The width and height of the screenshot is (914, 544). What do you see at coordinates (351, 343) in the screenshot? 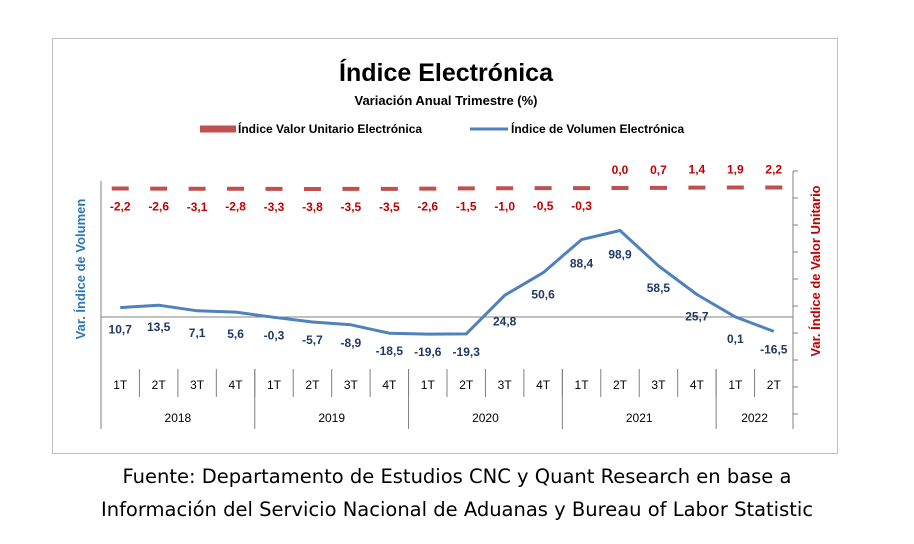
I see `volume-data-label: -8,9` at bounding box center [351, 343].